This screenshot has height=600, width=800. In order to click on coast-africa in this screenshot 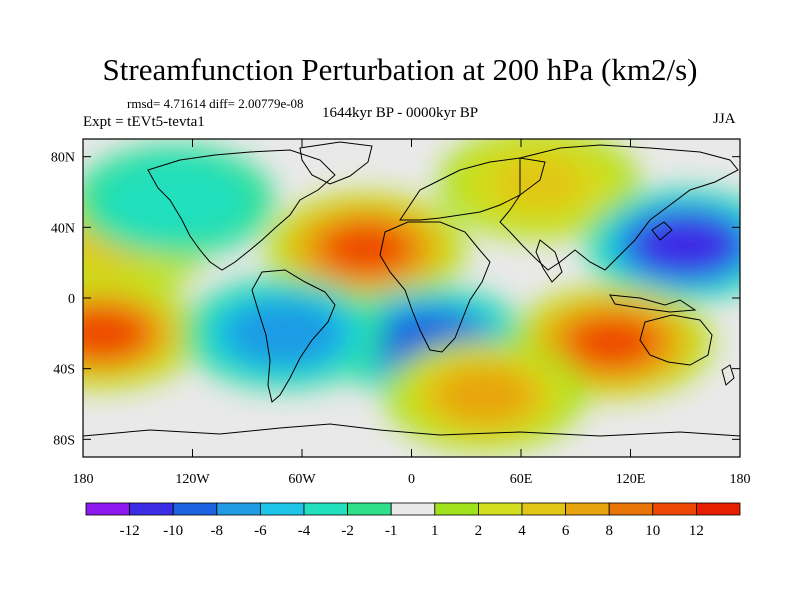, I will do `click(435, 287)`.